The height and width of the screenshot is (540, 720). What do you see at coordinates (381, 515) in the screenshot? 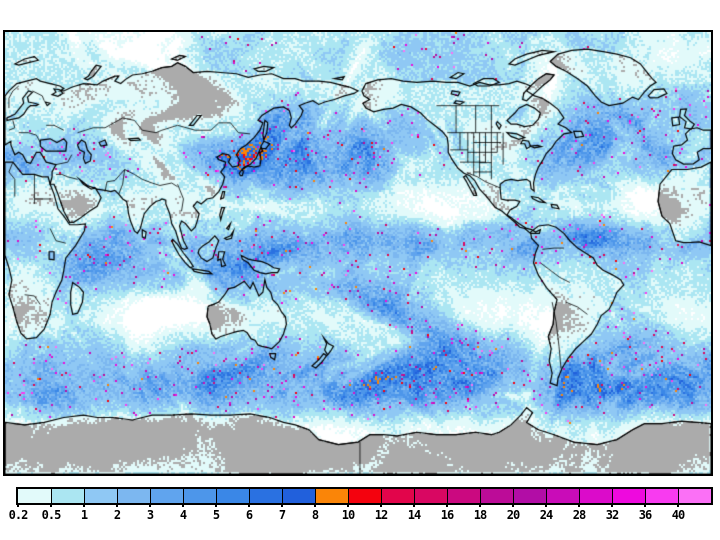
I see `colorbar-tick-label: 12` at bounding box center [381, 515].